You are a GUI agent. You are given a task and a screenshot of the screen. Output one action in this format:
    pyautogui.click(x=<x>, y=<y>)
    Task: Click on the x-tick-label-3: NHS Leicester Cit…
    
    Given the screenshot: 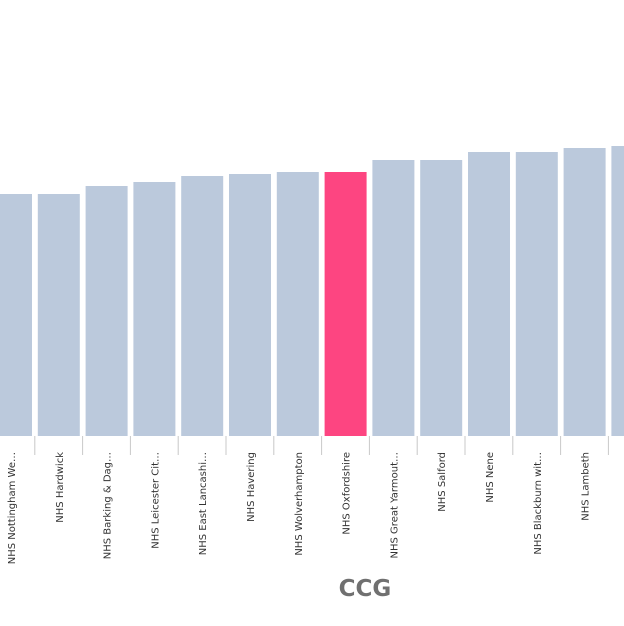 What is the action you would take?
    pyautogui.click(x=155, y=500)
    